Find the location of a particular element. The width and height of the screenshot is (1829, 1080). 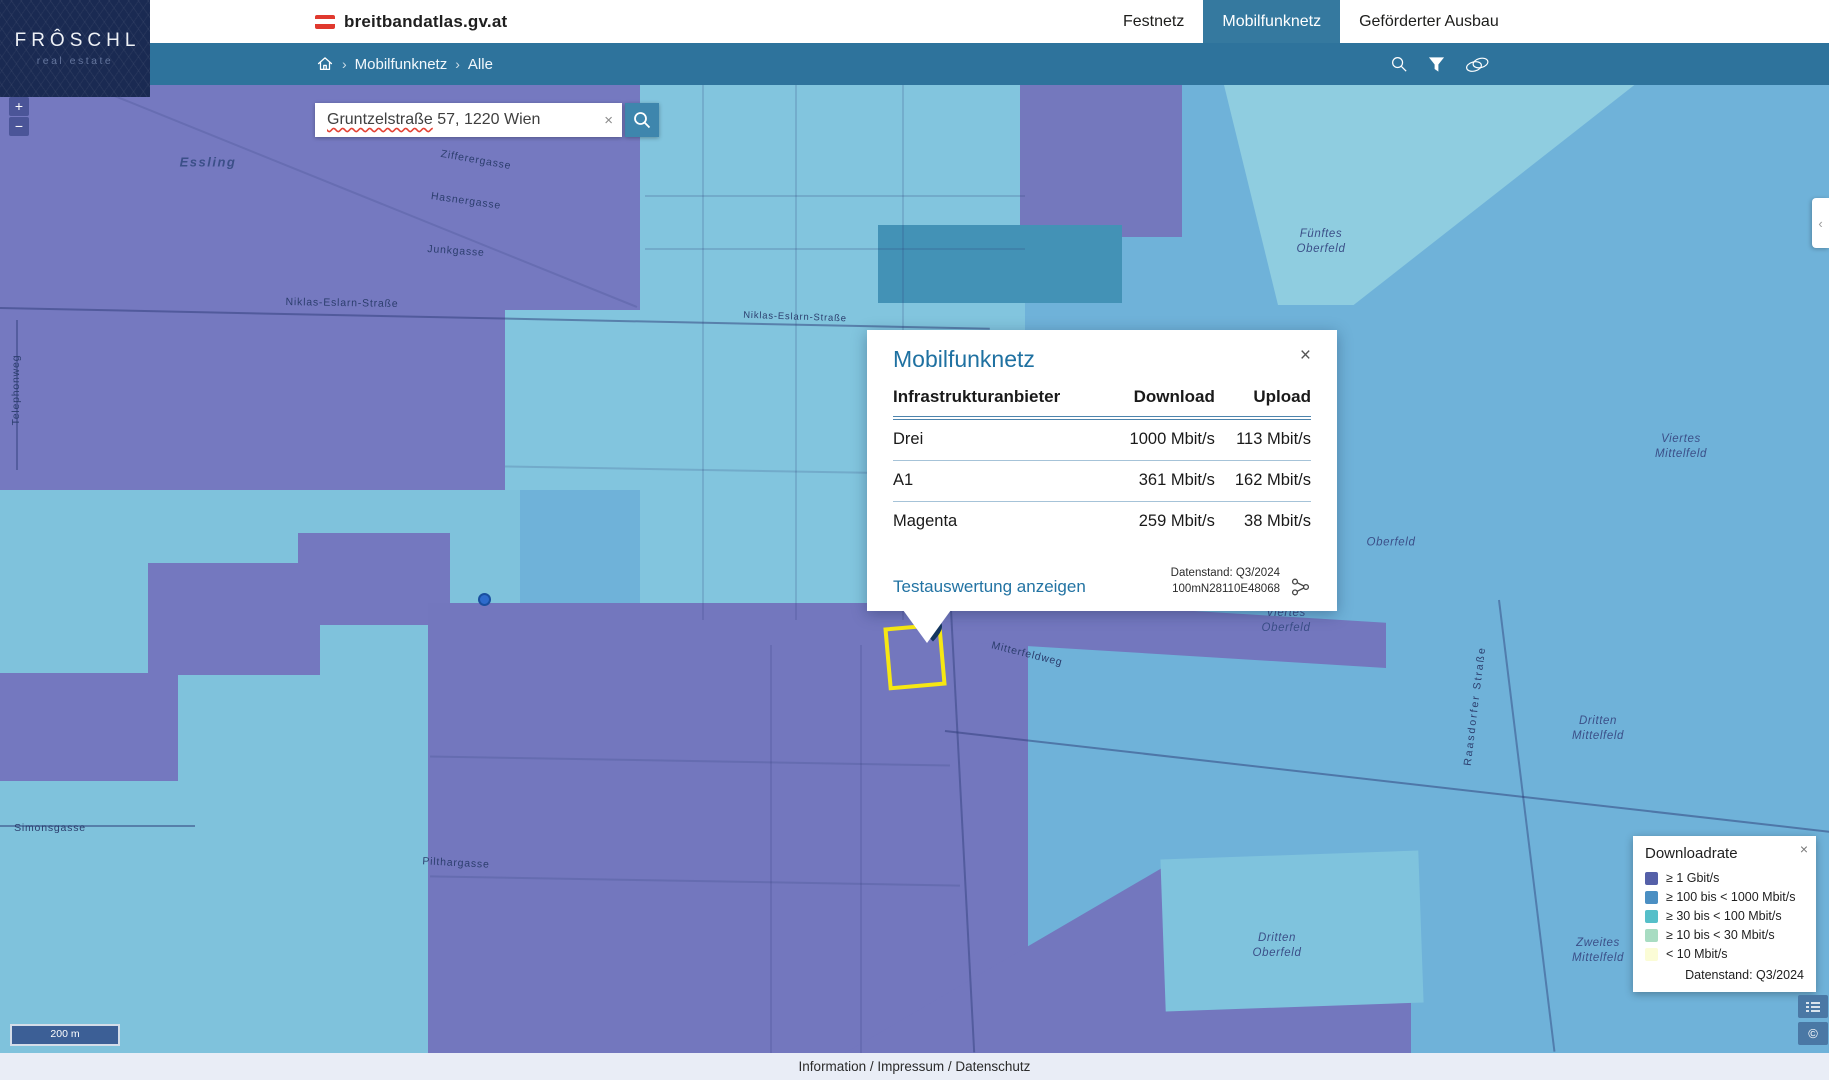

zoom-out-button: − is located at coordinates (19, 126).